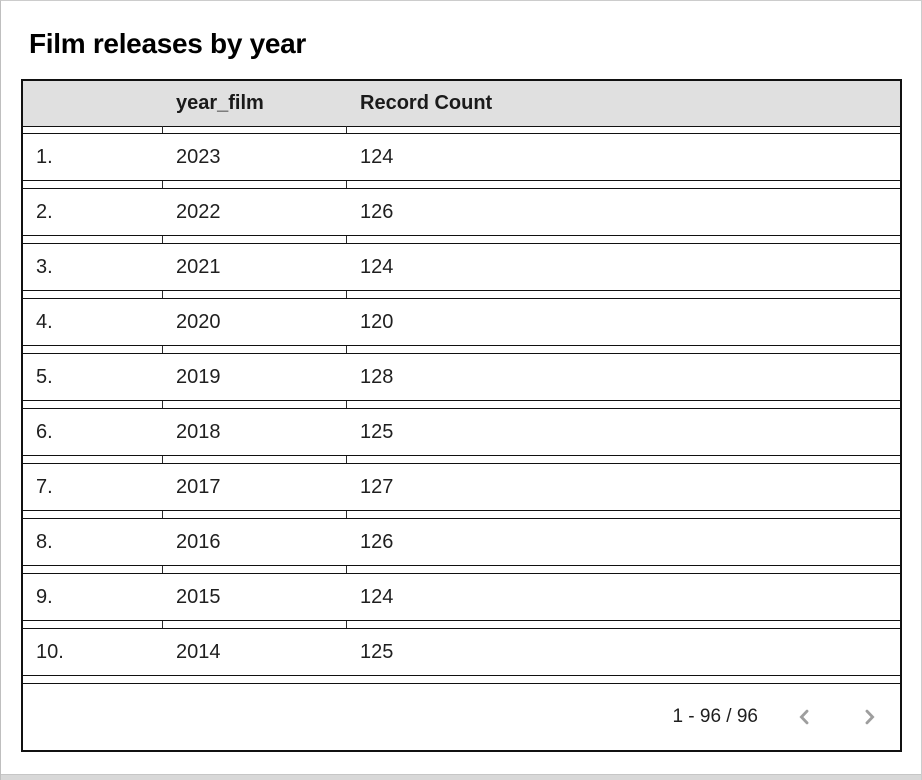  Describe the element at coordinates (461, 716) in the screenshot. I see `table-footer: 1 - 96 / 96` at that location.